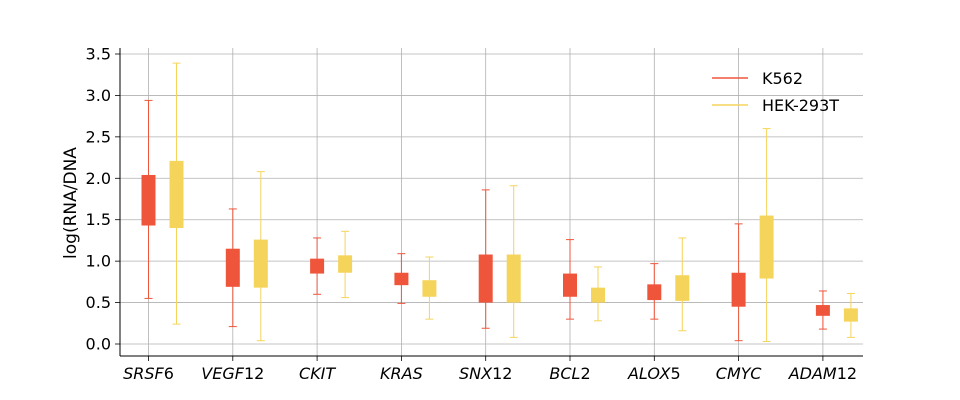 The image size is (960, 400). I want to click on y-tick-label: 0.5, so click(98, 302).